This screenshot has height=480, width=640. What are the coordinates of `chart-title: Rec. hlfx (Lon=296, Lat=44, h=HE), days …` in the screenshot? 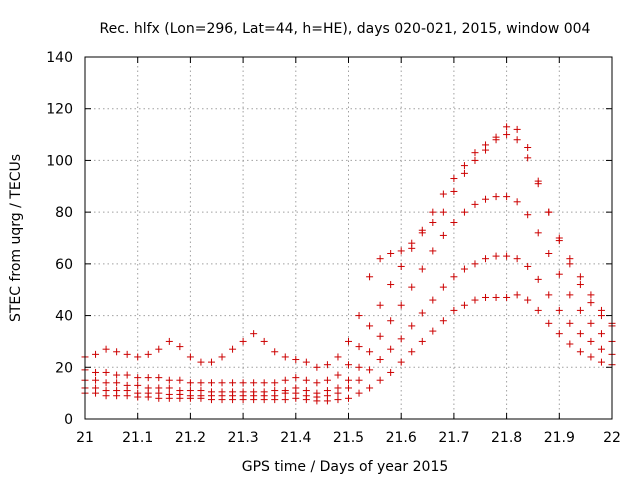 It's located at (345, 29).